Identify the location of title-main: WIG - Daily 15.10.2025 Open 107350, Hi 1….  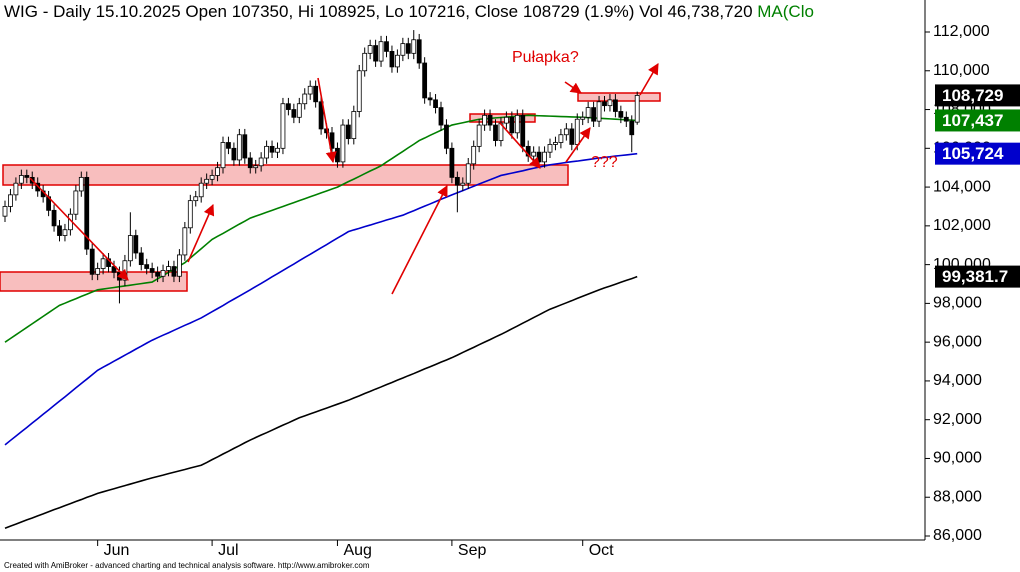
(378, 11).